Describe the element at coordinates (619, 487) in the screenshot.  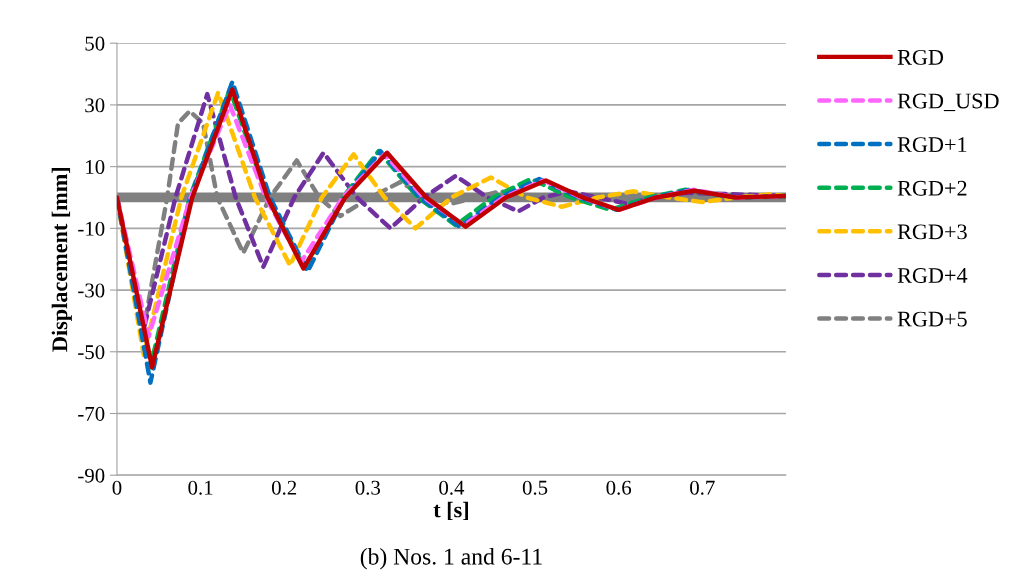
I see `x-tick-label: 0.6` at that location.